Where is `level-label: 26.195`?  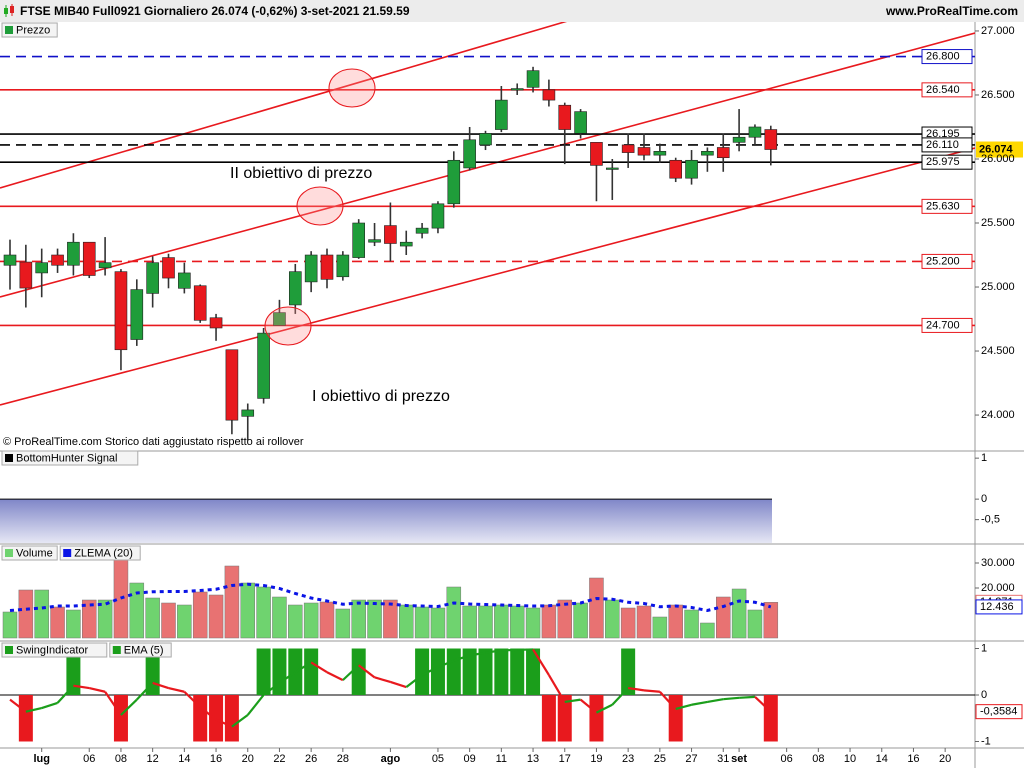
level-label: 26.195 is located at coordinates (943, 134).